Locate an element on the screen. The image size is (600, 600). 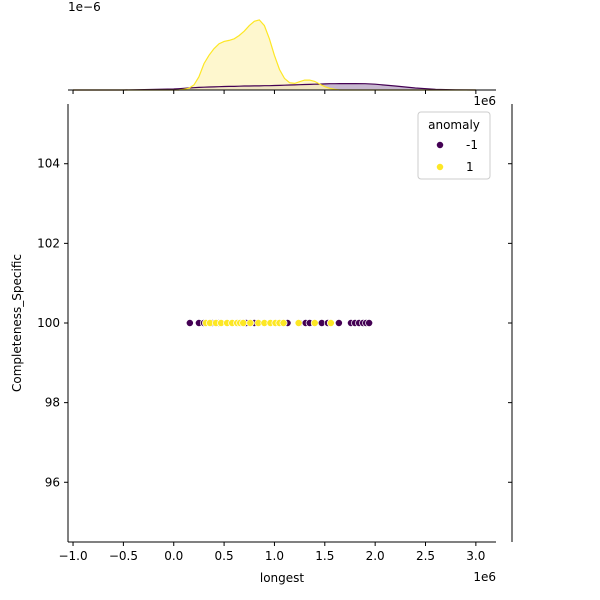
legend-marker-neg1 is located at coordinates (440, 145).